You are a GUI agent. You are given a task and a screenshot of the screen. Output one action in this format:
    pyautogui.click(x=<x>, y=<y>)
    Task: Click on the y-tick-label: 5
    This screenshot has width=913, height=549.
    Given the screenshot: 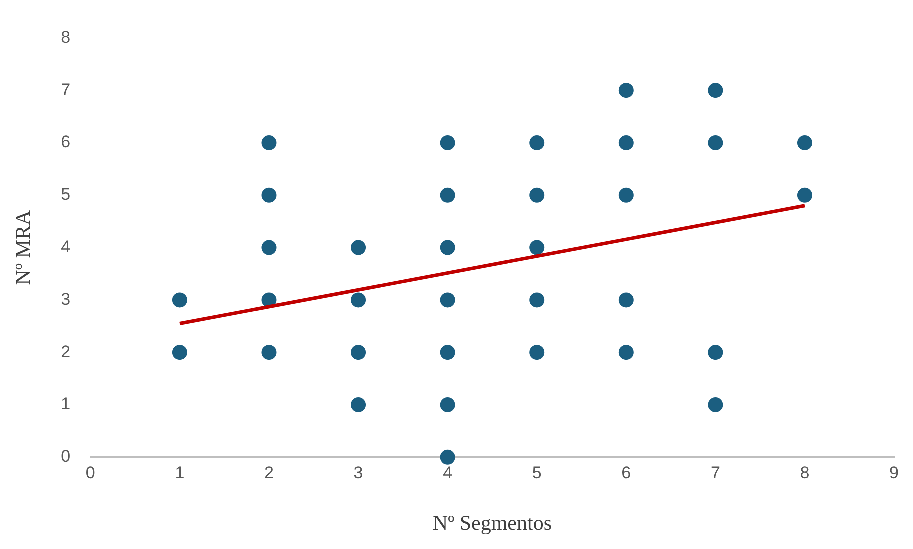 What is the action you would take?
    pyautogui.click(x=66, y=194)
    